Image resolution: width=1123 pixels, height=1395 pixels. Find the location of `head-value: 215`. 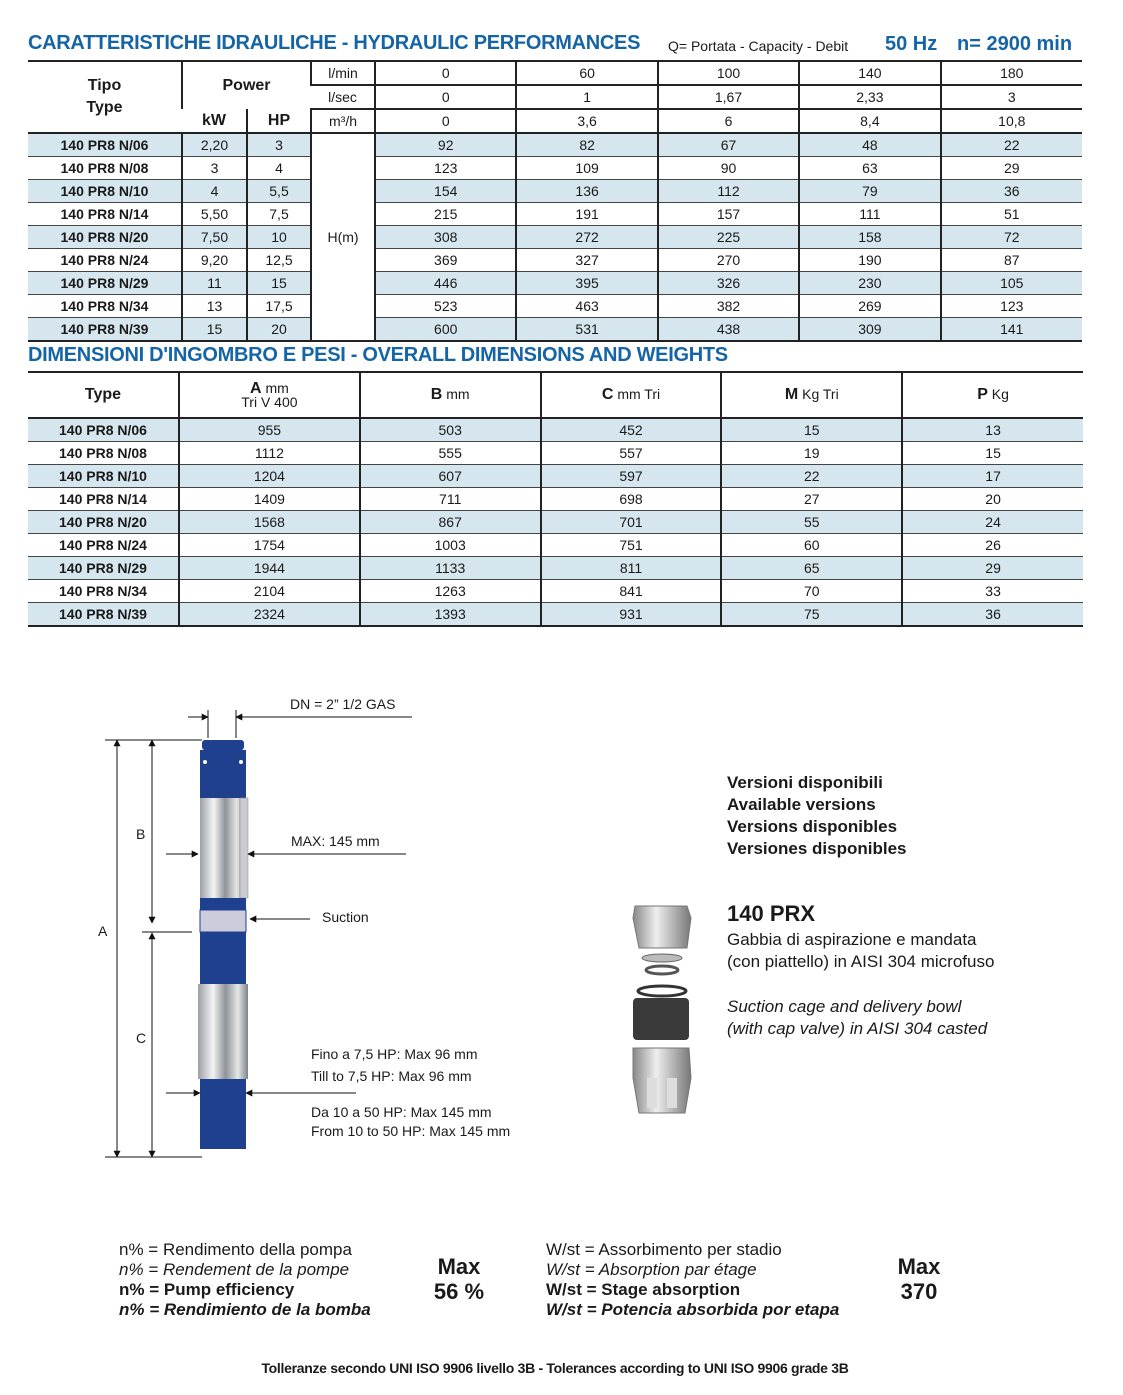

head-value: 215 is located at coordinates (445, 214).